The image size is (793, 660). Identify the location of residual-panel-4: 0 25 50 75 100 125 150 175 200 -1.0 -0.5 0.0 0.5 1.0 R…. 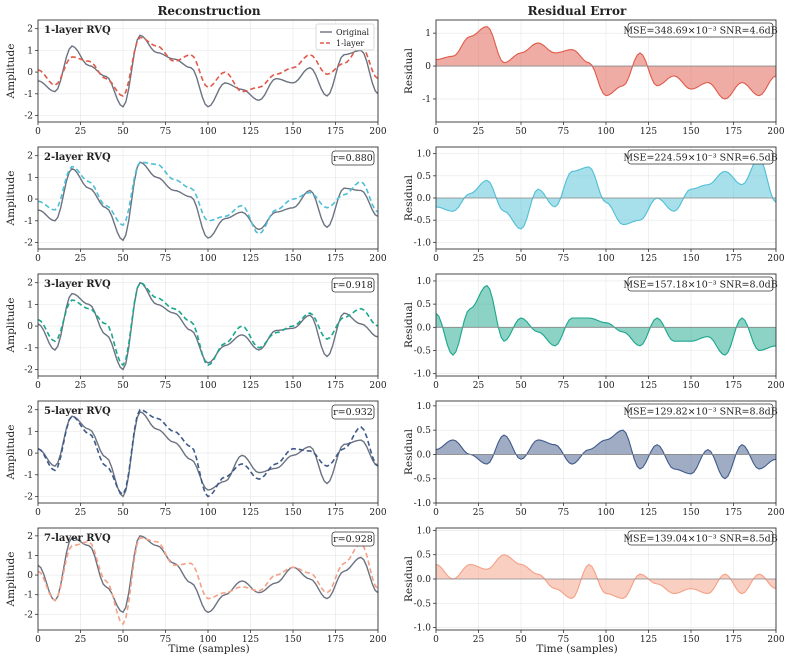
(594, 459).